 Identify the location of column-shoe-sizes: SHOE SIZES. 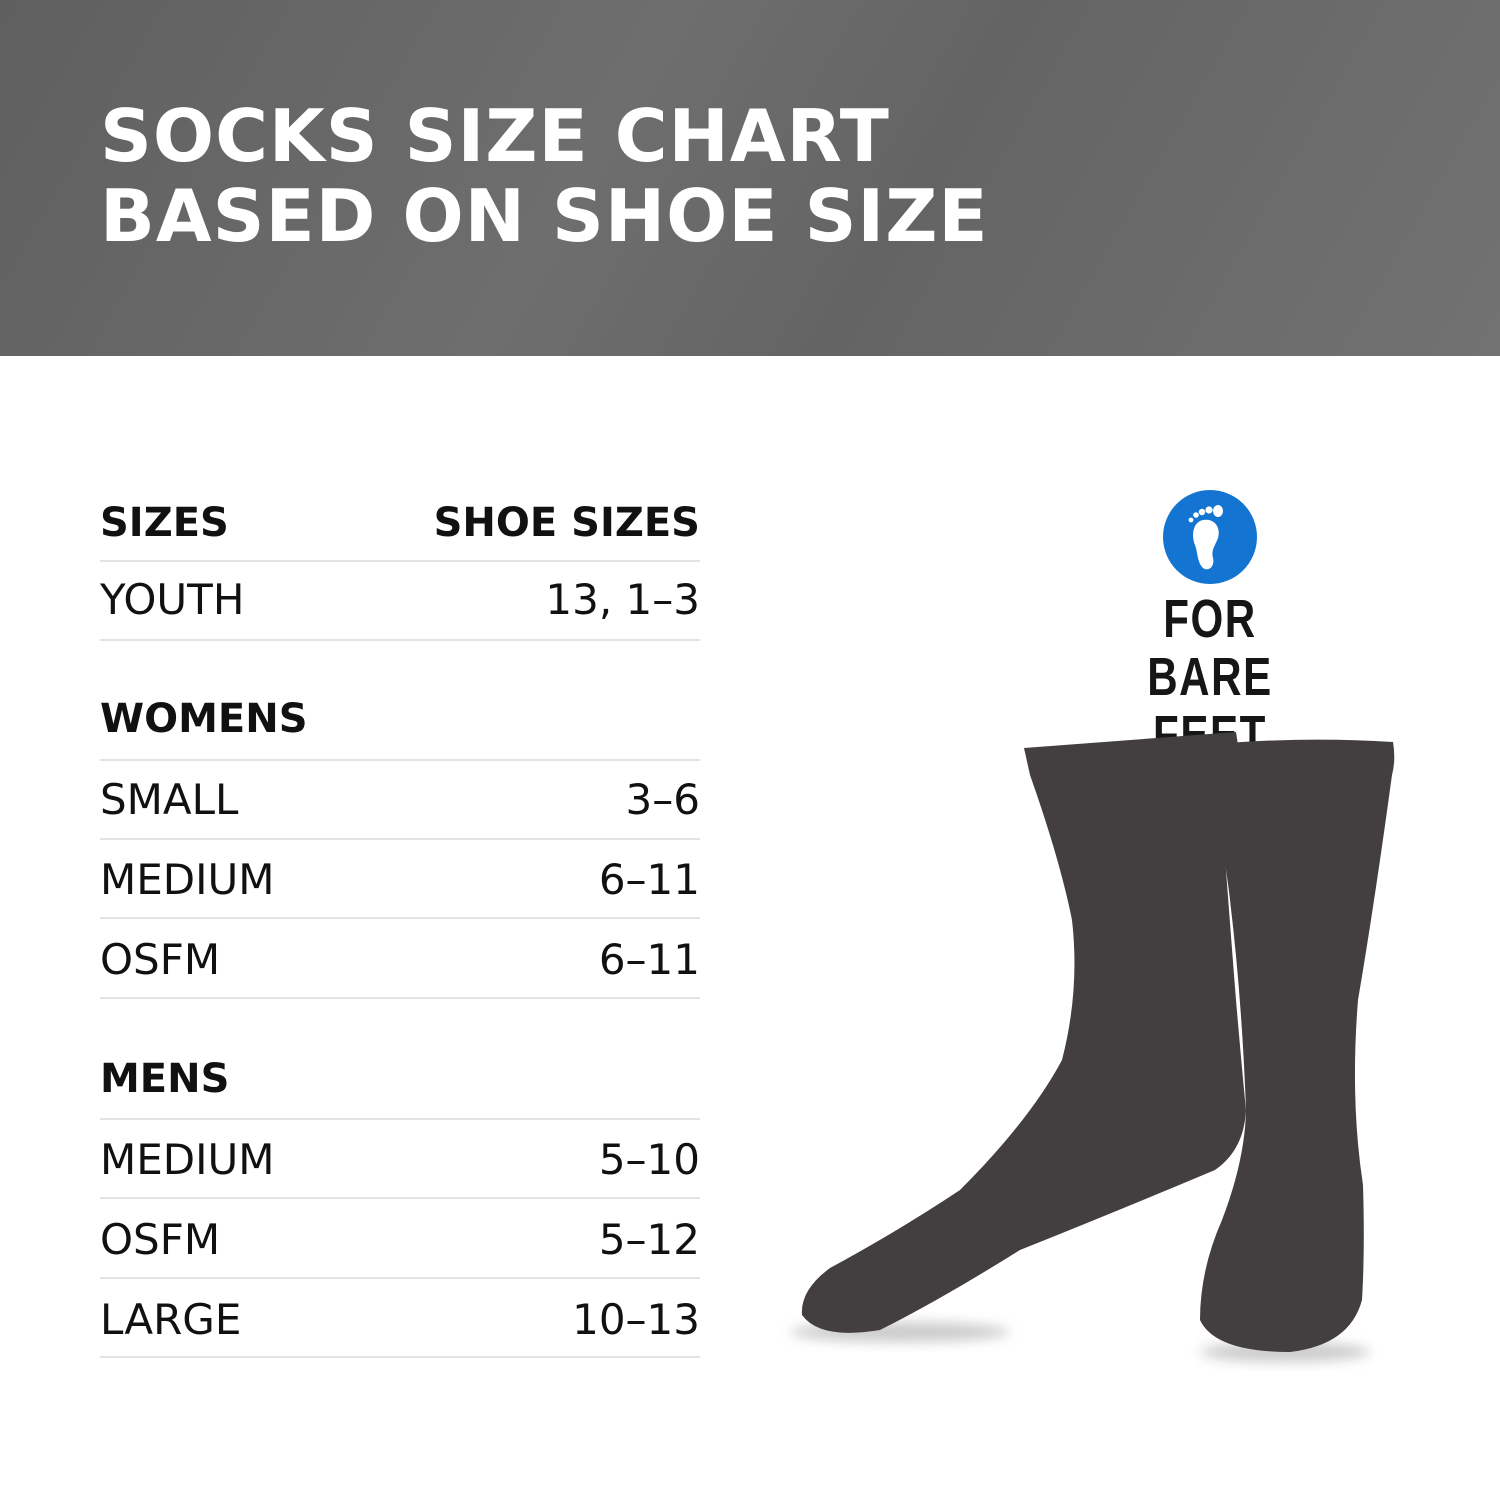
(566, 523).